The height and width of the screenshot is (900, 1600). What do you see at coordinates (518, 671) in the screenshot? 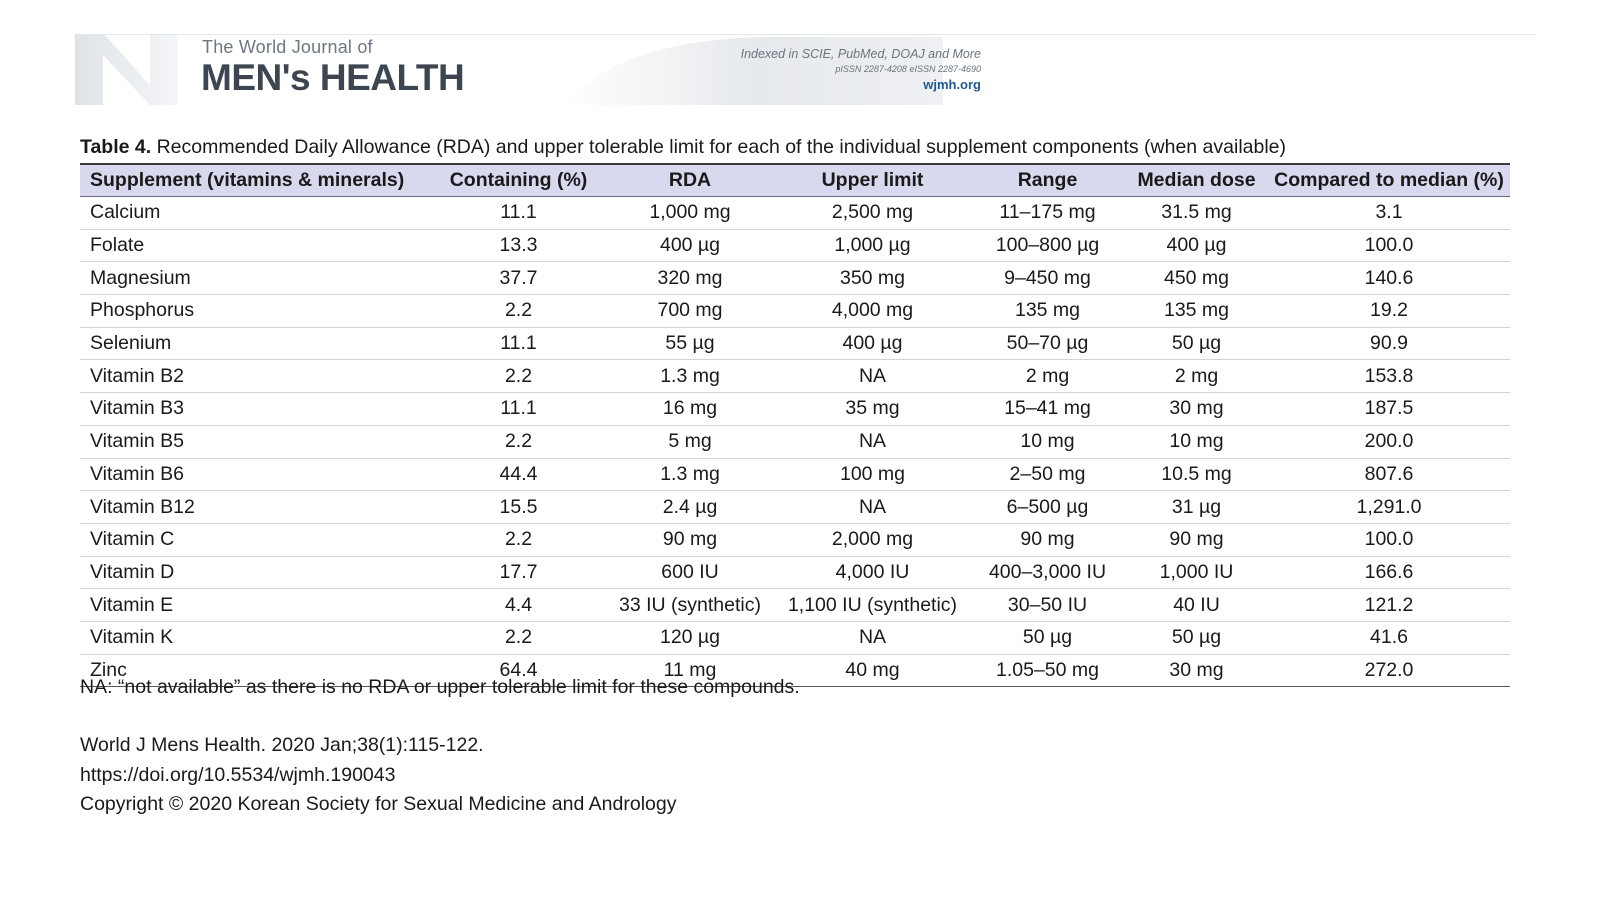
I see `cell-containing: 64.4` at bounding box center [518, 671].